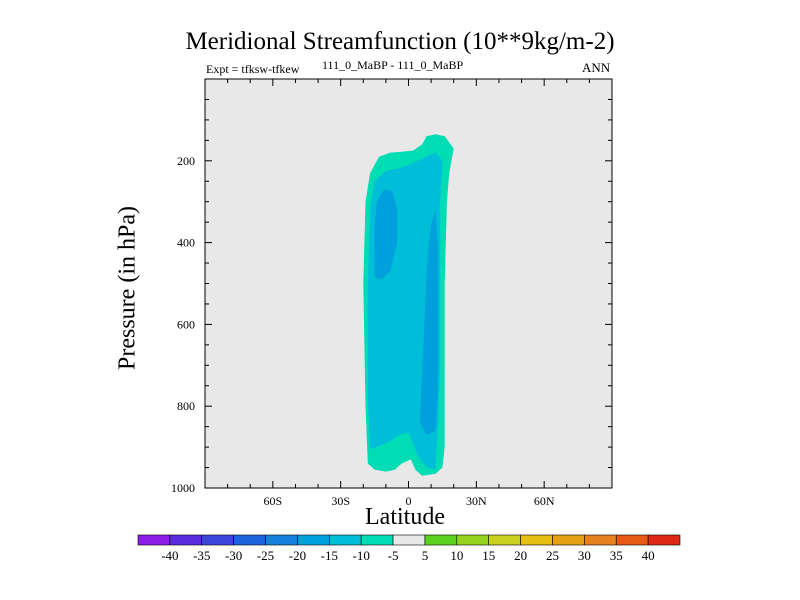  Describe the element at coordinates (456, 555) in the screenshot. I see `colorbar-label: 10` at that location.